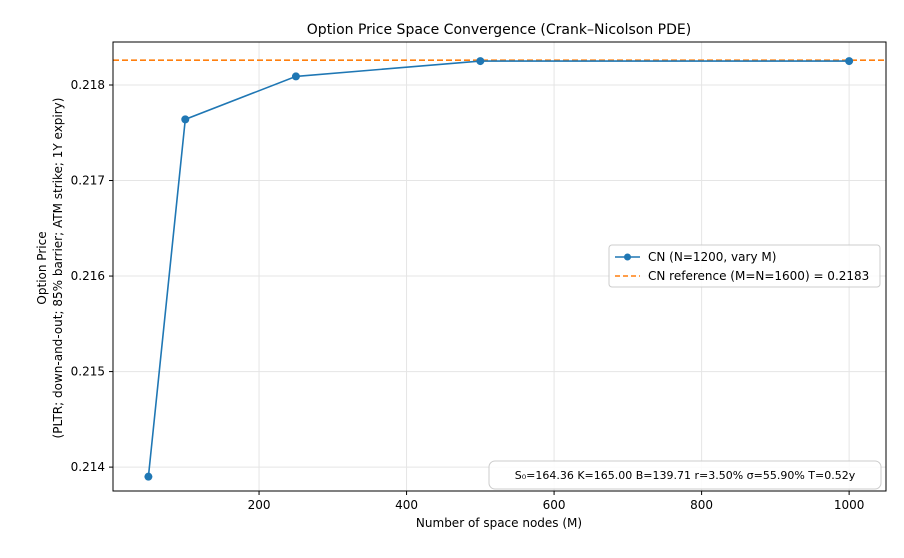  Describe the element at coordinates (42, 267) in the screenshot. I see `y-axis-label-line1: Option Price` at that location.